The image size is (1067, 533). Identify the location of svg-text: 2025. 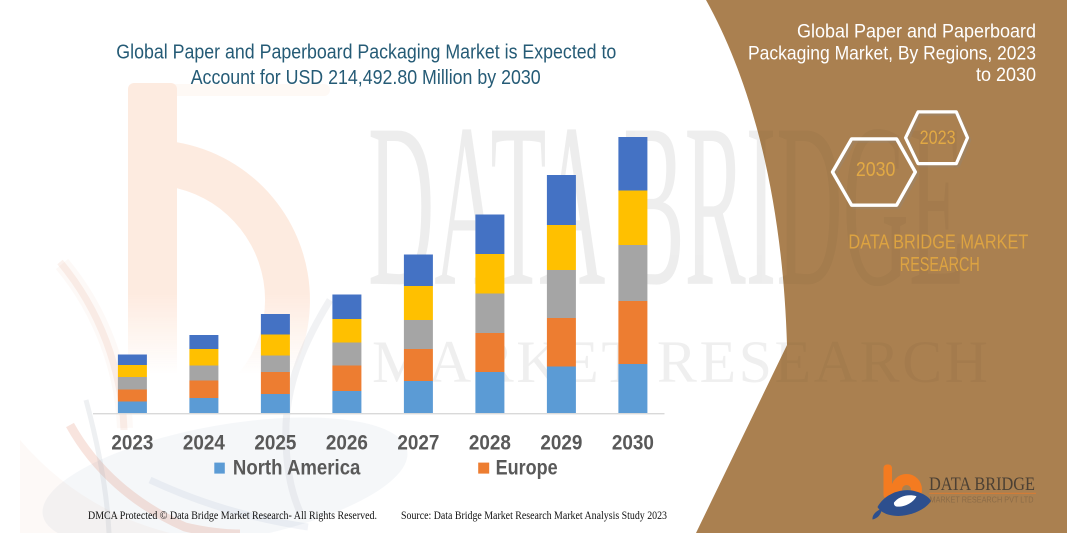
(275, 443).